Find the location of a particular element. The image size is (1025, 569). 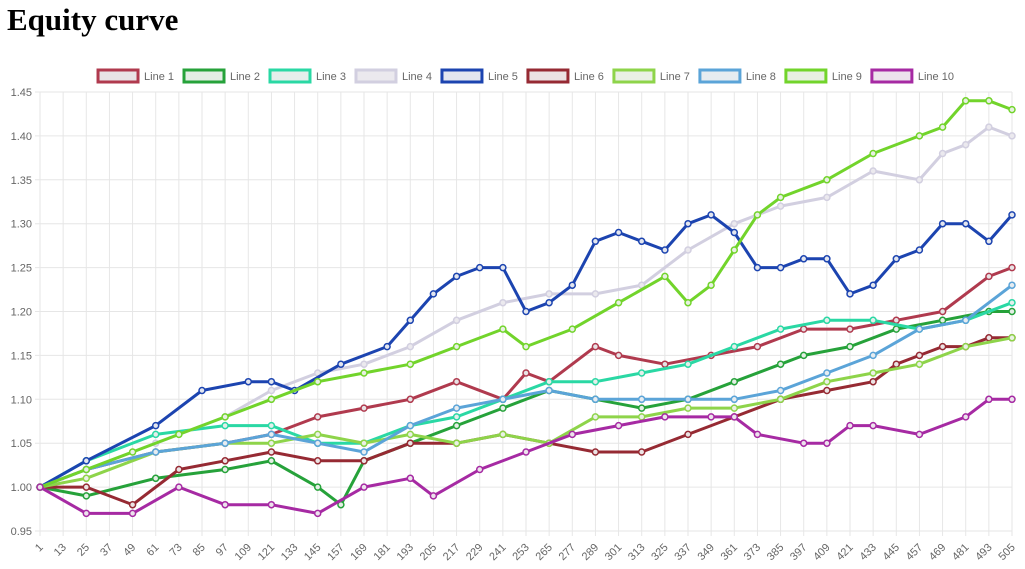

legend-item-line-7: Line 7 is located at coordinates (651, 76).